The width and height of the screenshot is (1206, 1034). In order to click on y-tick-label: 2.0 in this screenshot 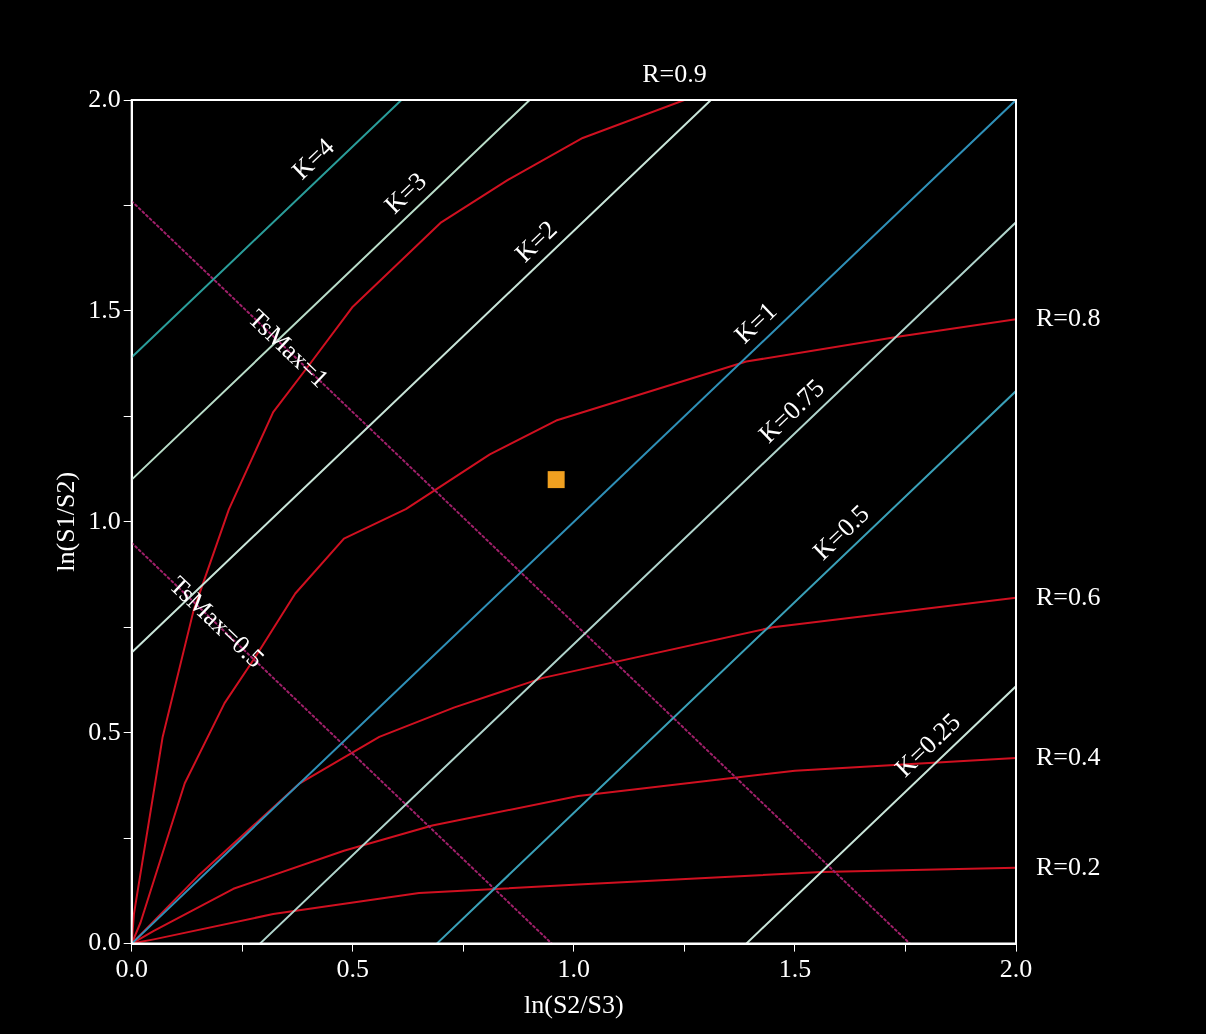, I will do `click(104, 98)`.